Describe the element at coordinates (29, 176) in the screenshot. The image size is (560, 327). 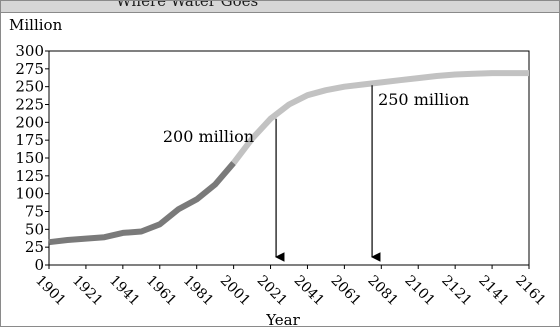
I see `y-tick-label: 125` at that location.